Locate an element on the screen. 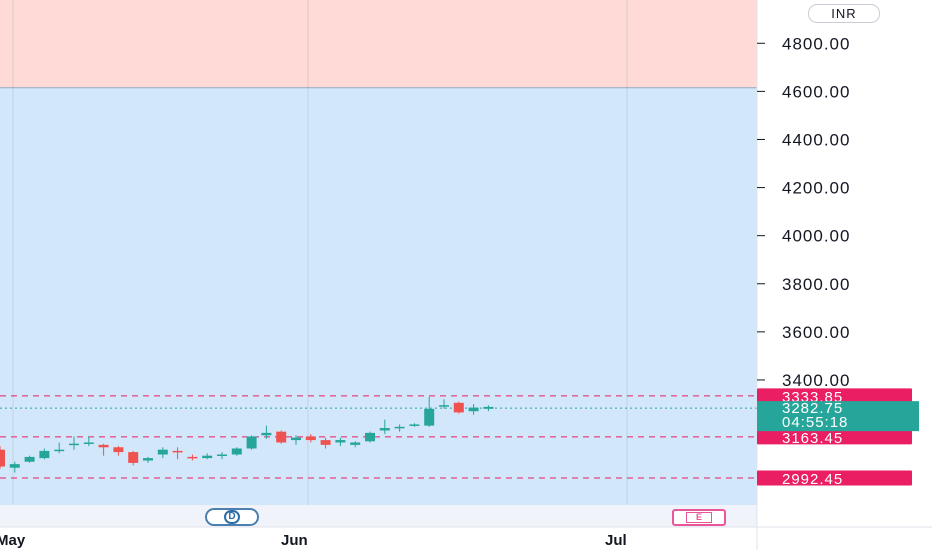 The image size is (932, 550). last-price-tag is located at coordinates (838, 416).